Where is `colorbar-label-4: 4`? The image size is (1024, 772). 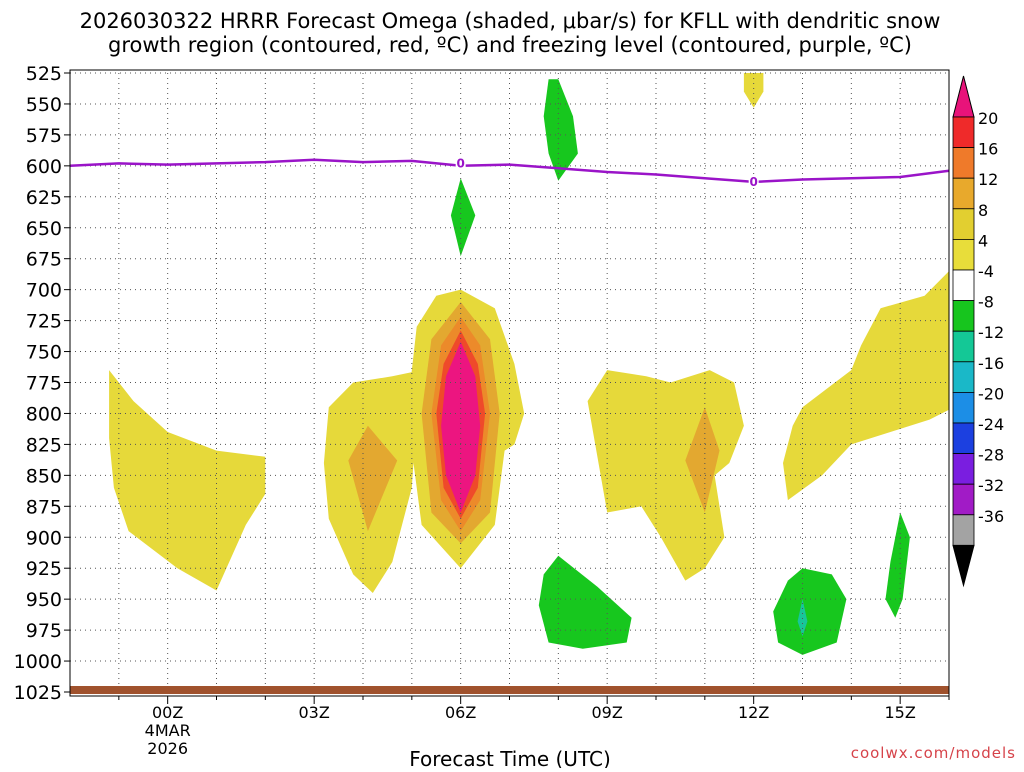 colorbar-label-4: 4 is located at coordinates (983, 240).